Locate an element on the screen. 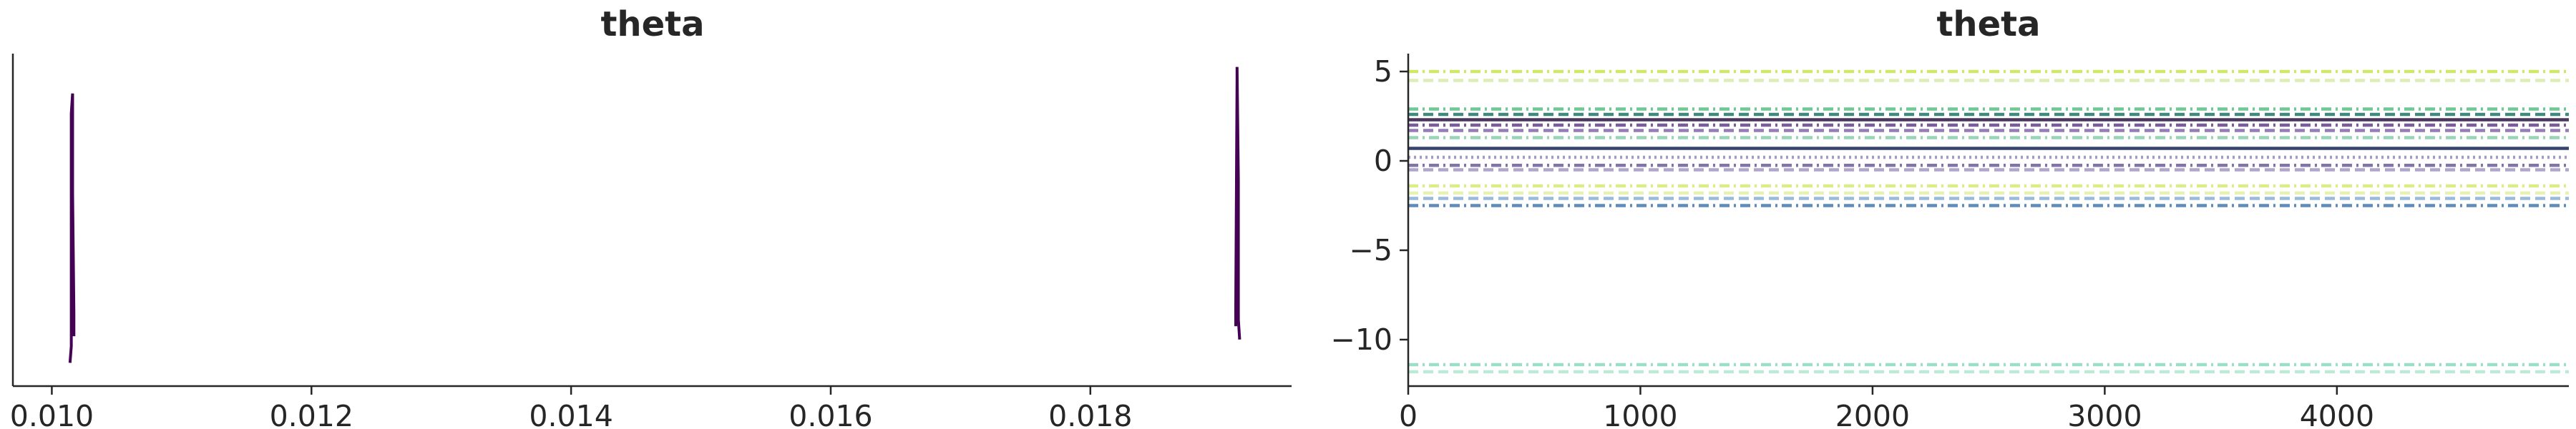  density-x-tick-label: 0.014 is located at coordinates (571, 414).